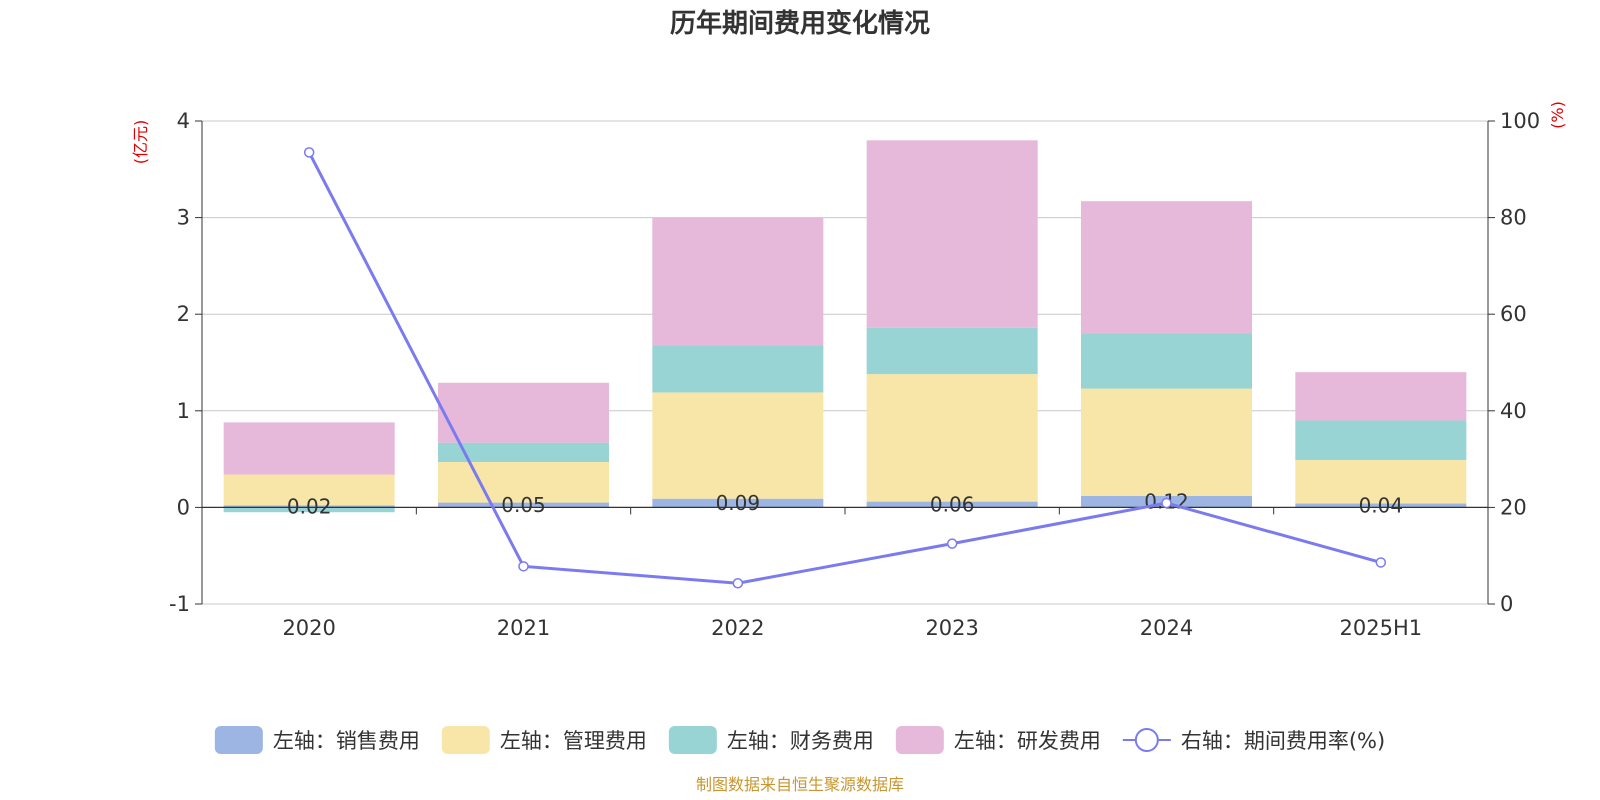 This screenshot has width=1600, height=800. What do you see at coordinates (346, 741) in the screenshot?
I see `legend-label: 左轴：销售费用` at bounding box center [346, 741].